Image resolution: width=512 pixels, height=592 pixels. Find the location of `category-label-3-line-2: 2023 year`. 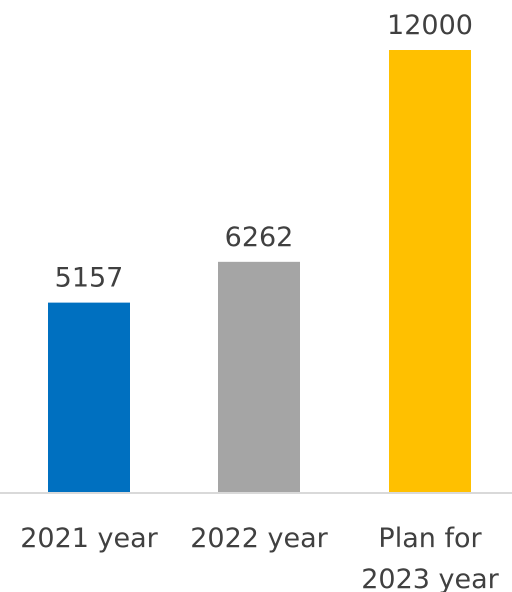

category-label-3-line-2: 2023 year is located at coordinates (430, 578).